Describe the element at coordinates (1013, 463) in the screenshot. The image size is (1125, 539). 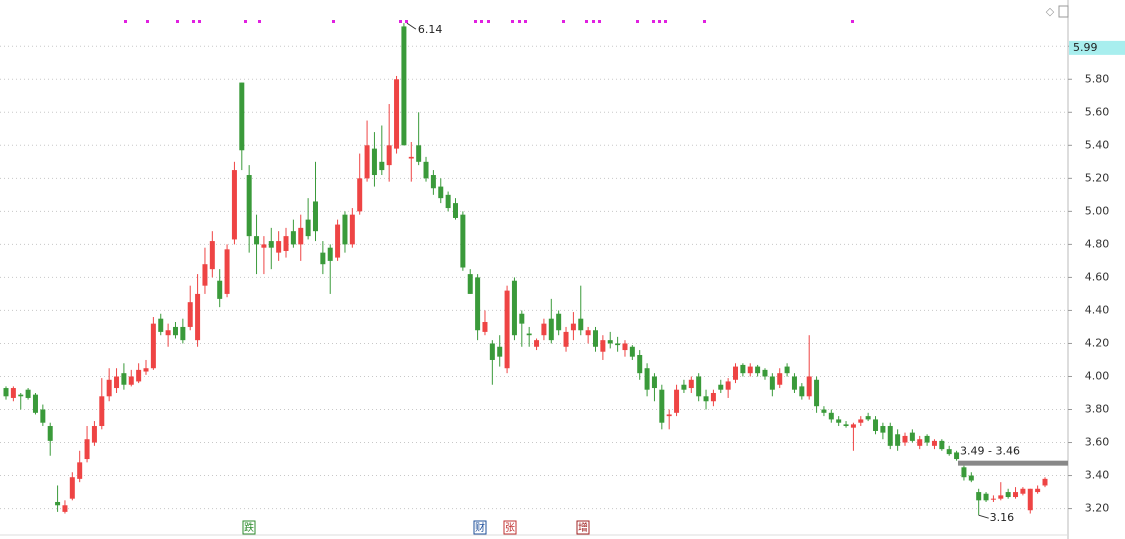
I see `gap-band` at that location.